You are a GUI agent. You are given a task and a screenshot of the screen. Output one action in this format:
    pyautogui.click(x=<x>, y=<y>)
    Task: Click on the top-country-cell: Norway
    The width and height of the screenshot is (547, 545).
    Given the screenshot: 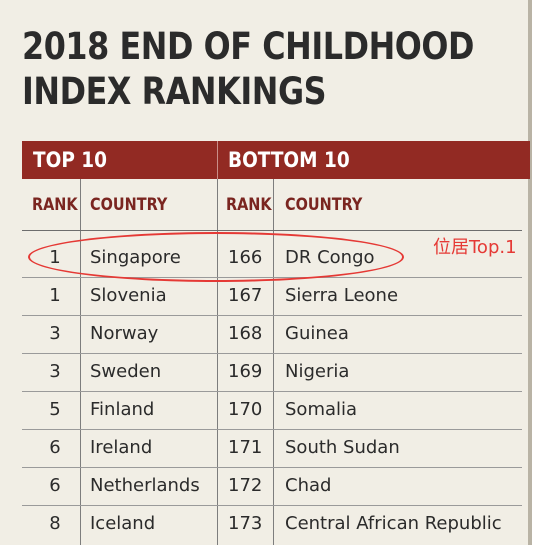 What is the action you would take?
    pyautogui.click(x=124, y=333)
    